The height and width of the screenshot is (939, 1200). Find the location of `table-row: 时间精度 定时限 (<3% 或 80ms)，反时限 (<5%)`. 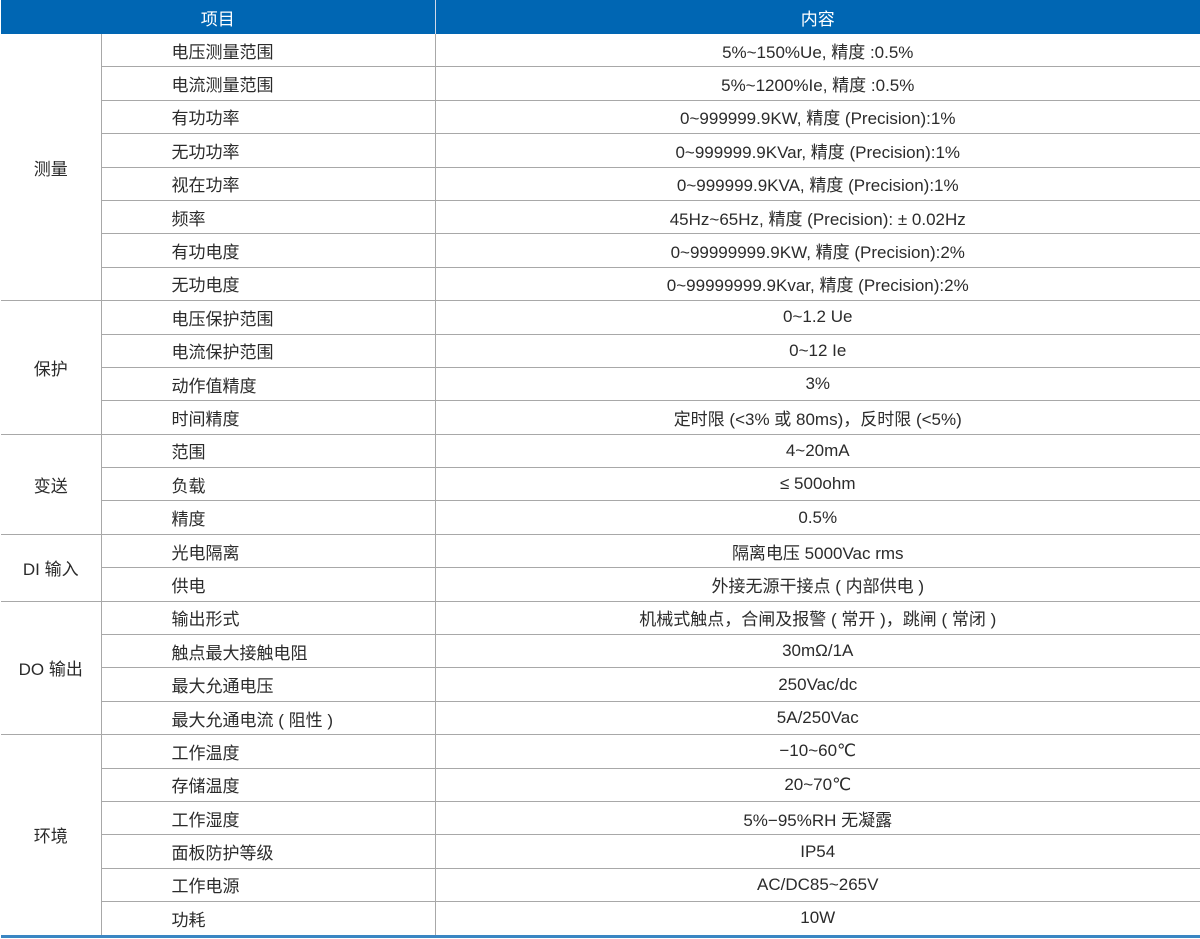

table-row: 时间精度 定时限 (<3% 或 80ms)，反时限 (<5%) is located at coordinates (600, 417).